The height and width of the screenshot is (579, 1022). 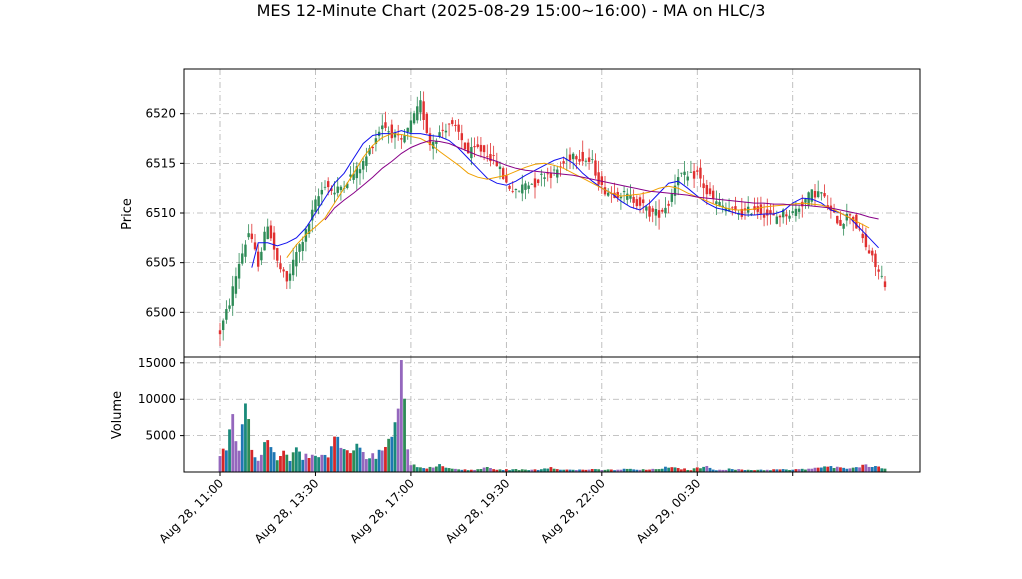 What do you see at coordinates (161, 399) in the screenshot?
I see `volume-y-ticks: 5000 10000 15000` at bounding box center [161, 399].